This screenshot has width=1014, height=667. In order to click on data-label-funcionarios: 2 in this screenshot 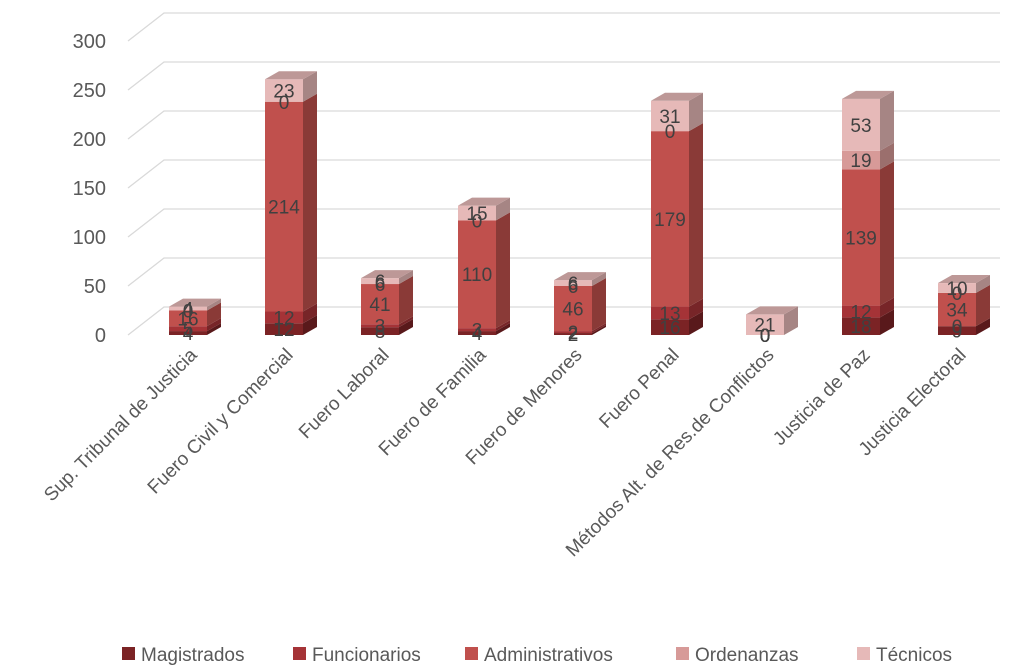, I will do `click(573, 333)`.